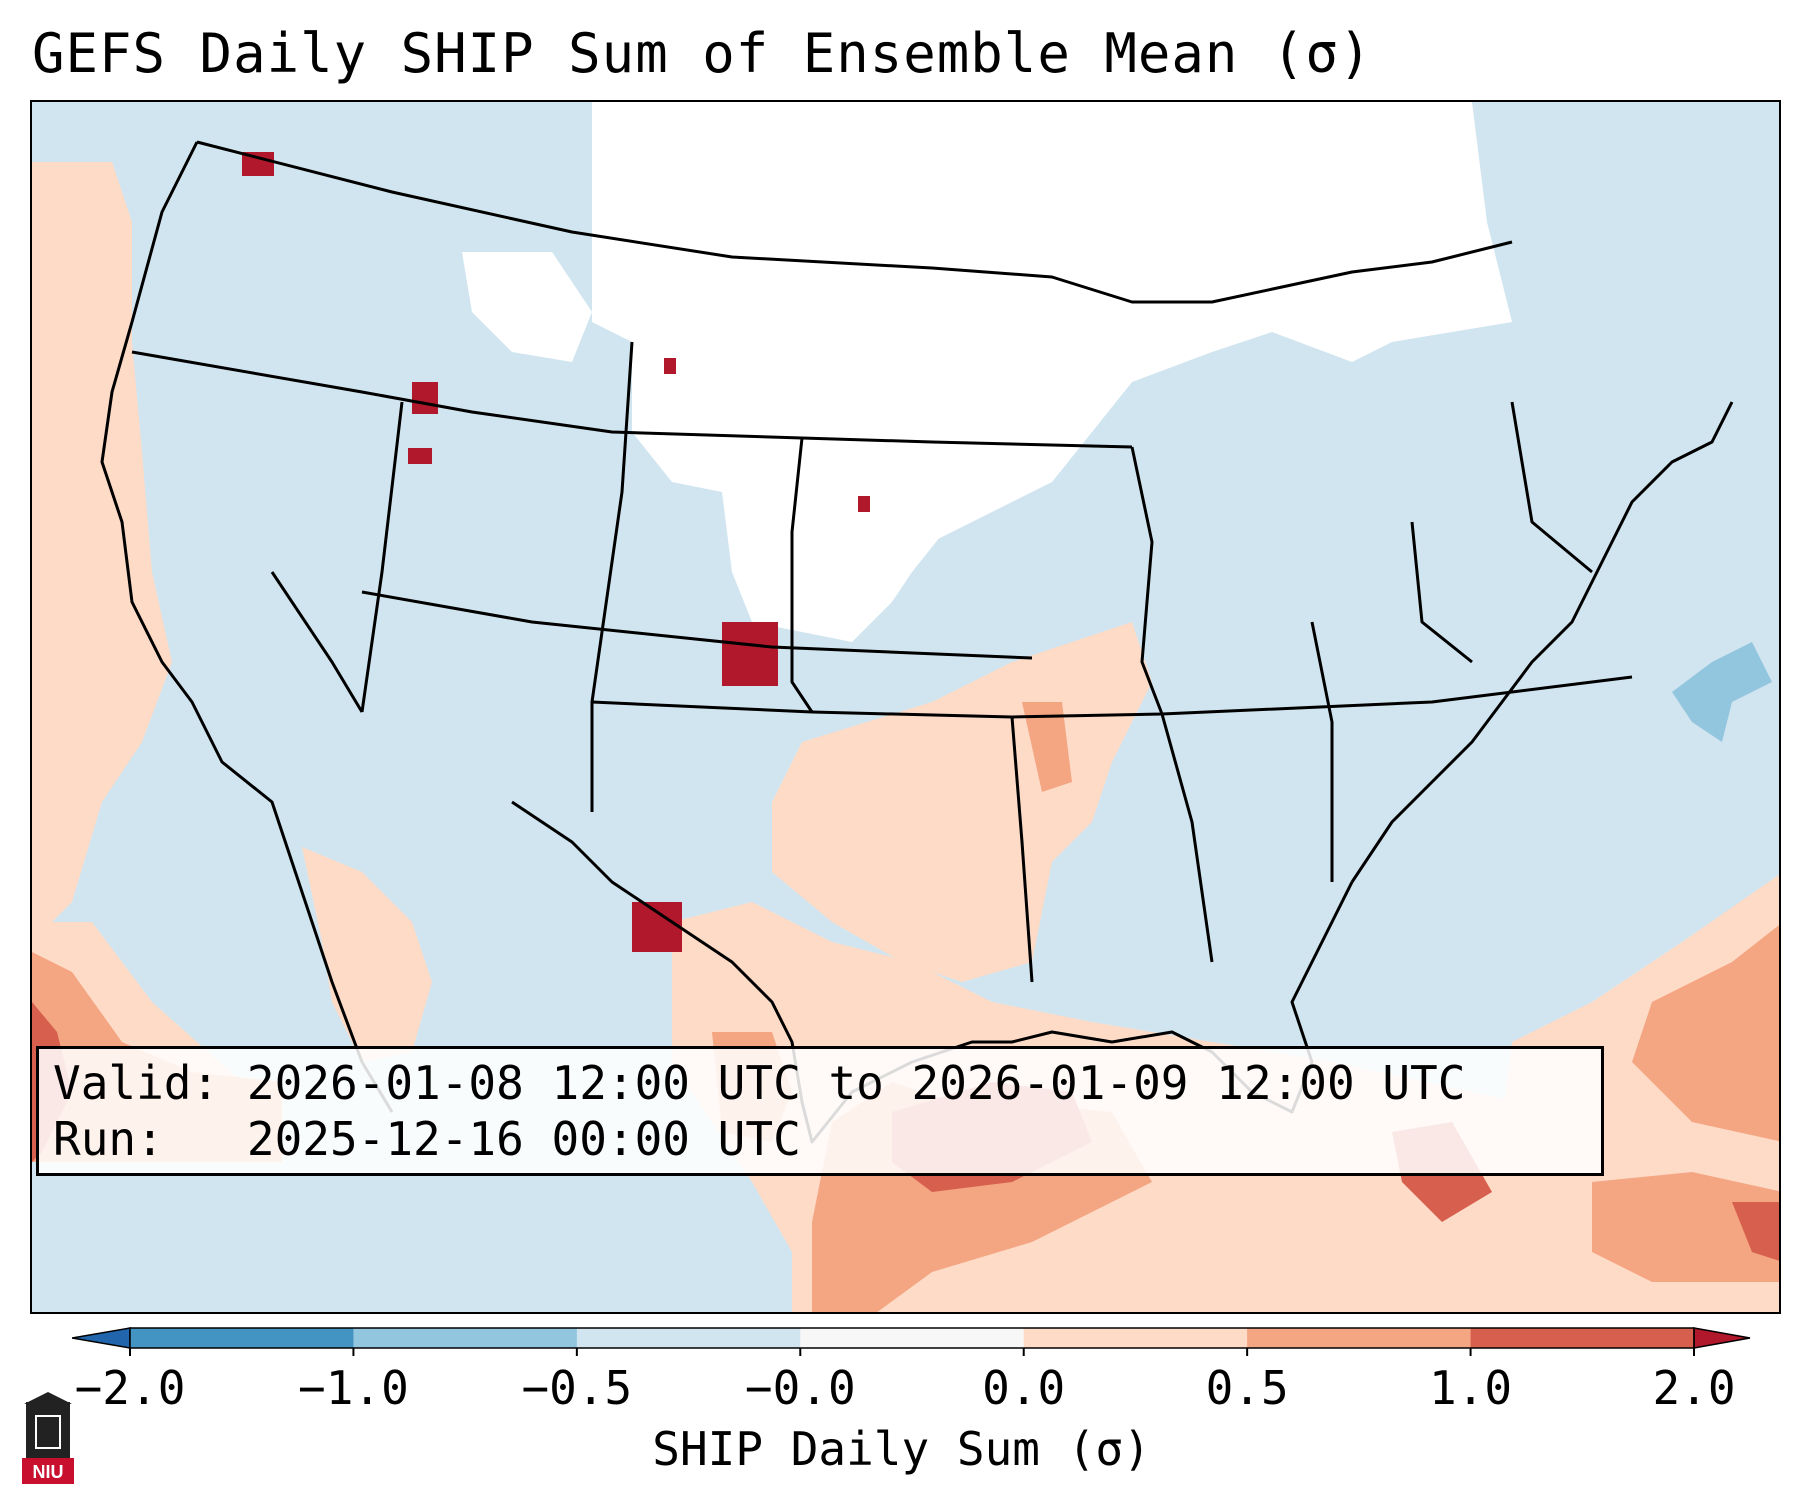  What do you see at coordinates (1471, 1388) in the screenshot?
I see `colorbar-tick-label: 1.0` at bounding box center [1471, 1388].